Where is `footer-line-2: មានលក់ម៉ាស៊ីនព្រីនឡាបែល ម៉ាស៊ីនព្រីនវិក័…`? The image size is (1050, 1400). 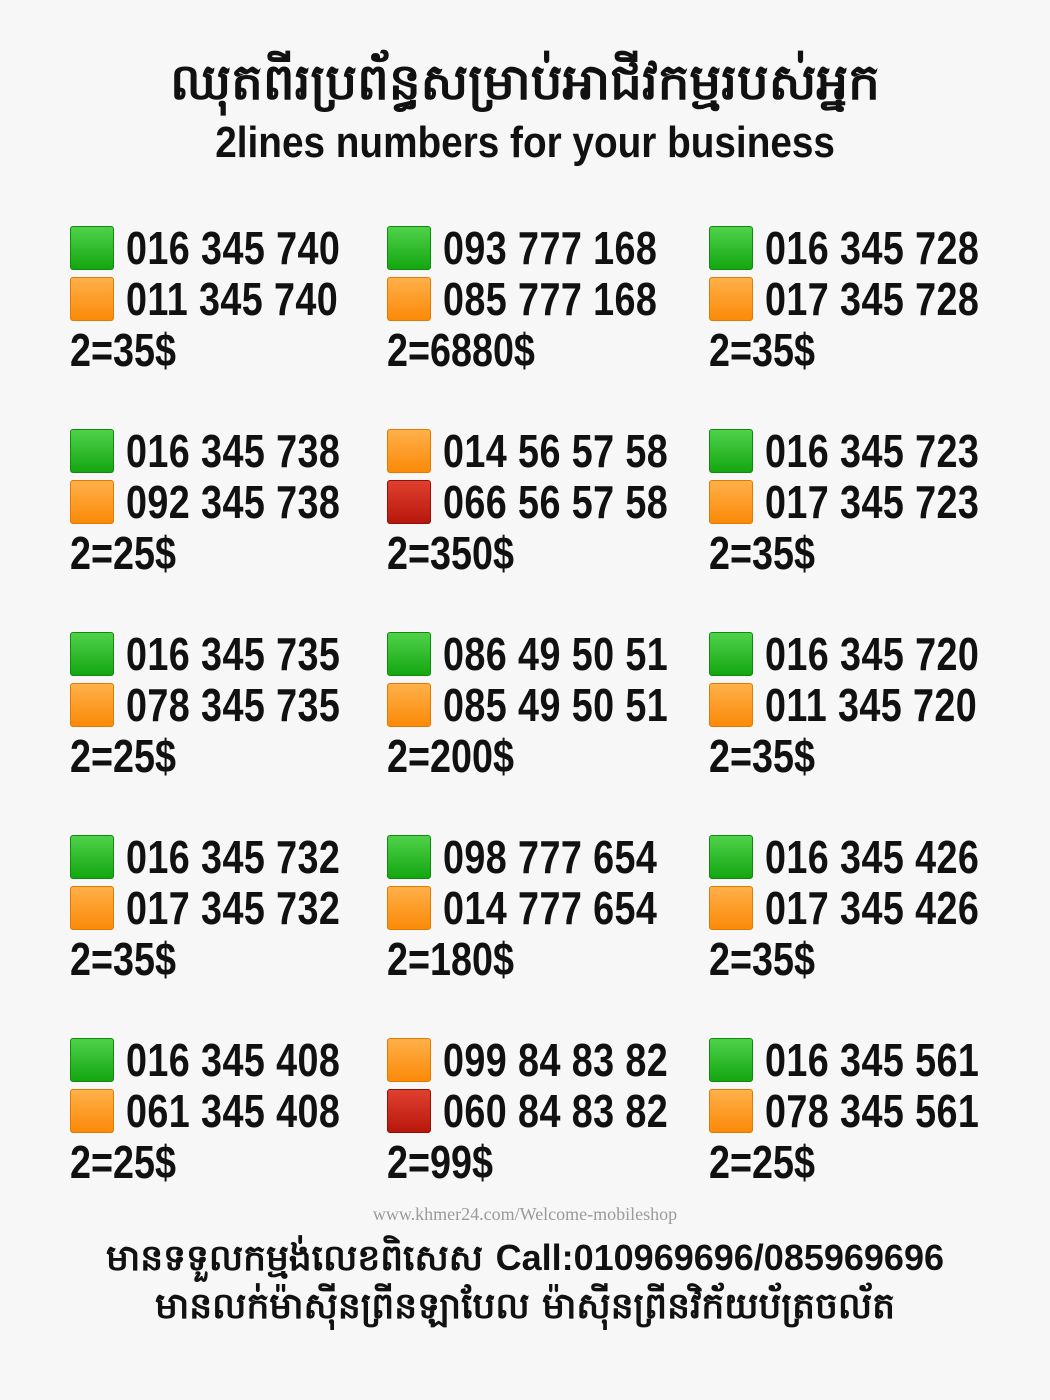
footer-line-2: មានលក់ម៉ាស៊ីនព្រីនឡាបែល ម៉ាស៊ីនព្រីនវិក័… is located at coordinates (525, 1306).